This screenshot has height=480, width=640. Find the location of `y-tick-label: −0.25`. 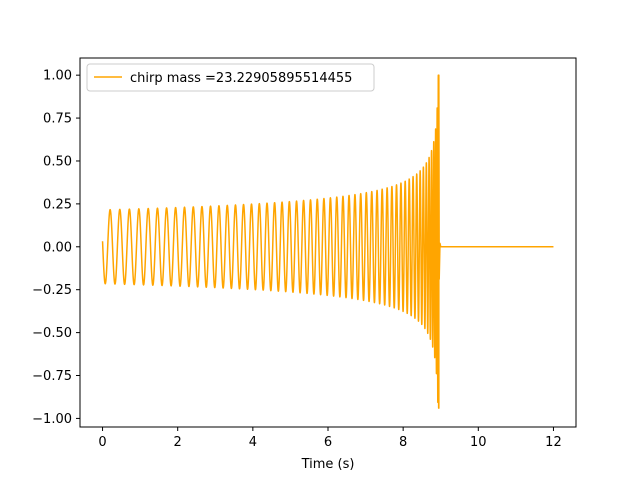

y-tick-label: −0.25 is located at coordinates (52, 290).